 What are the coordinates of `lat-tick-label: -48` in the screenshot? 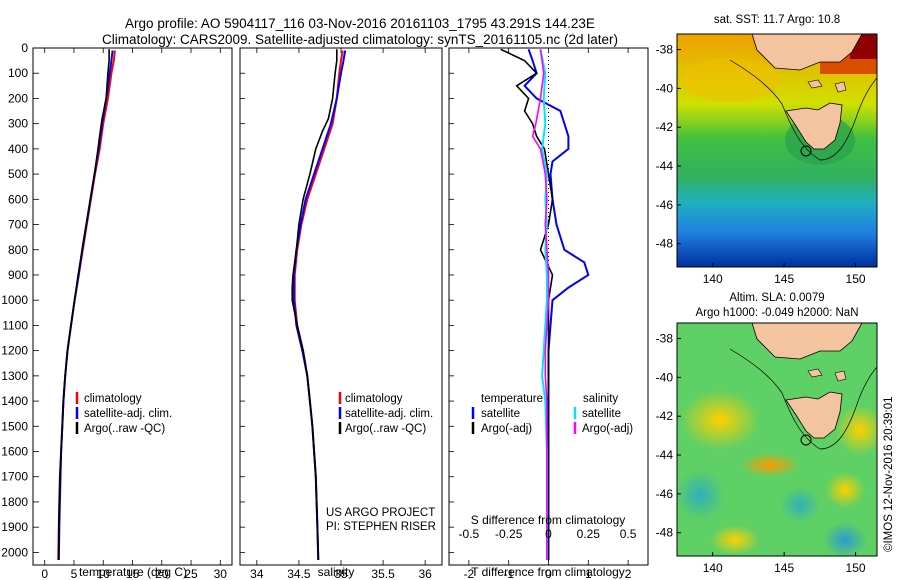 It's located at (665, 244).